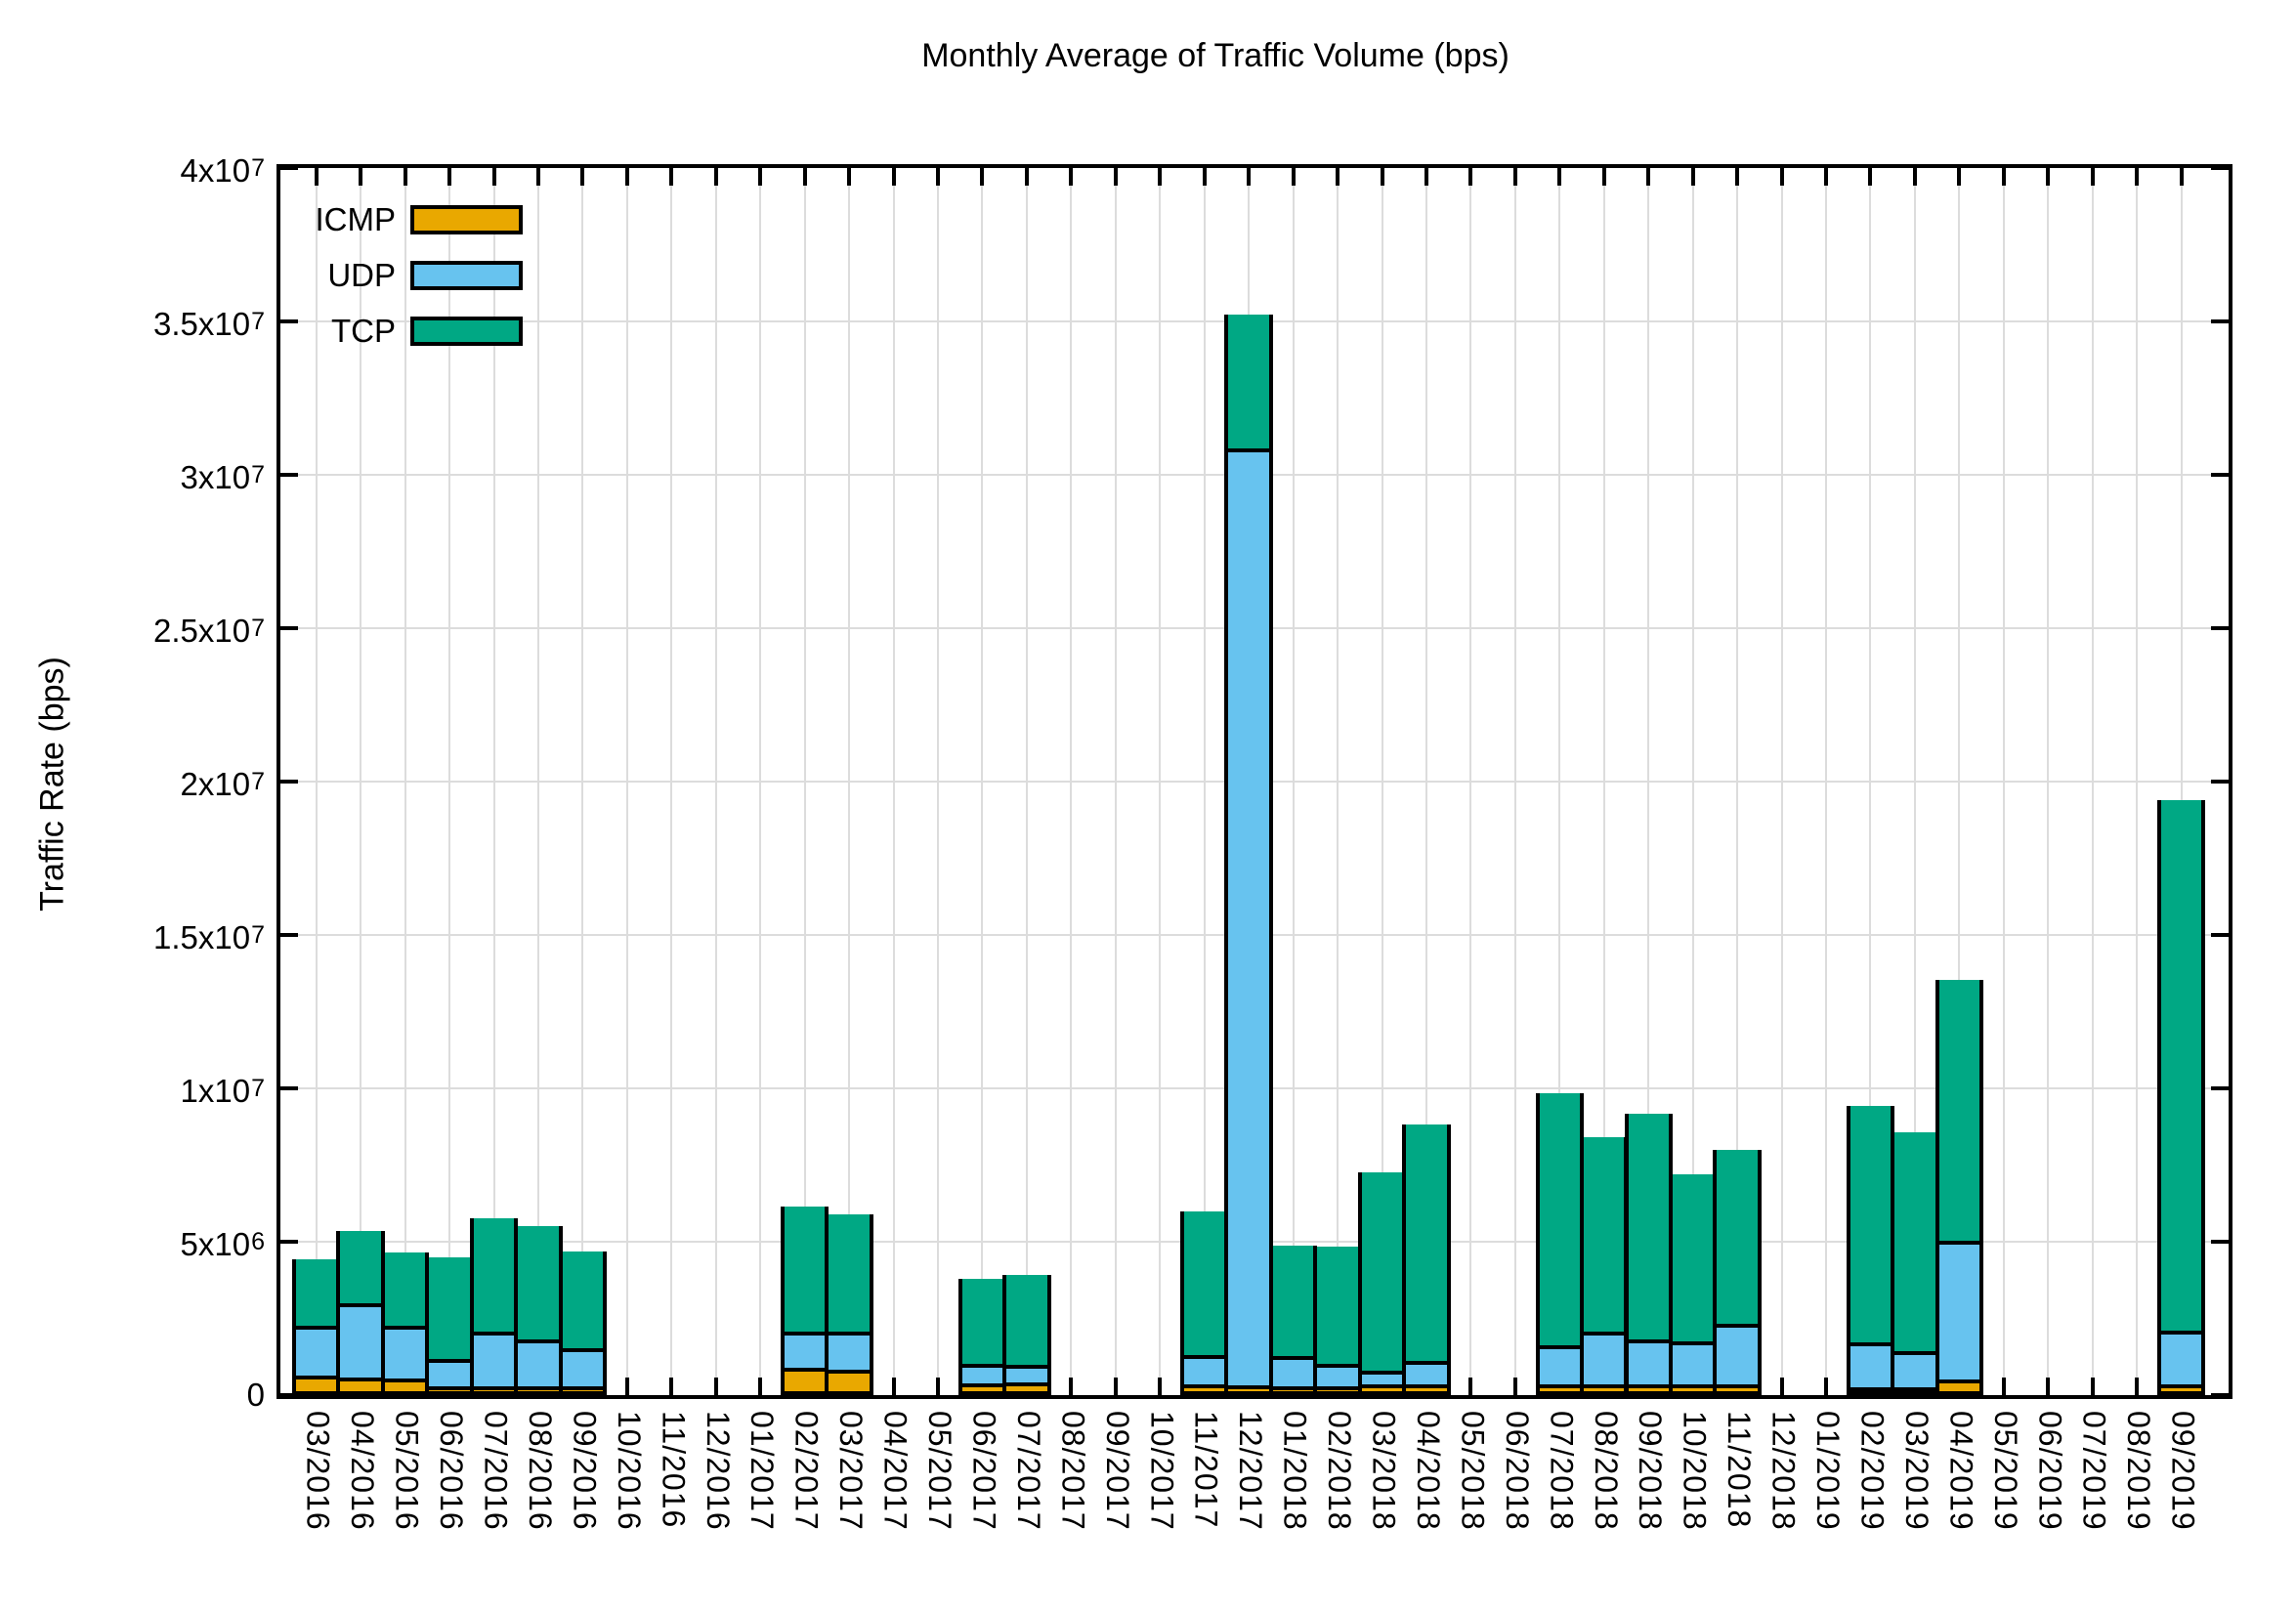 This screenshot has height=1612, width=2296. What do you see at coordinates (1205, 1302) in the screenshot?
I see `bar-11/2017` at bounding box center [1205, 1302].